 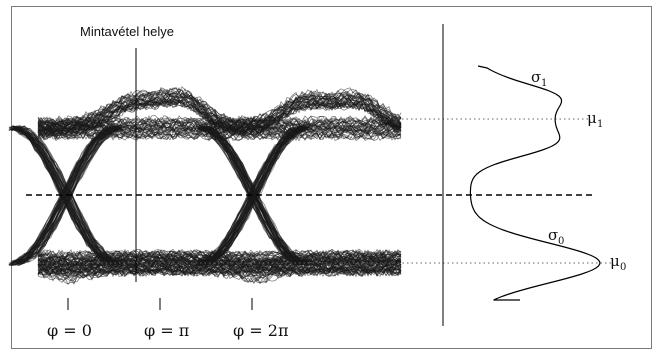 What do you see at coordinates (535, 183) in the screenshot?
I see `probability-density-curve` at bounding box center [535, 183].